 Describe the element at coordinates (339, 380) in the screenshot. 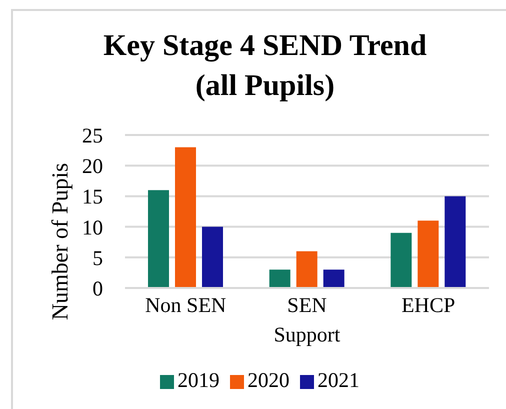

I see `legend-label: 2021` at that location.